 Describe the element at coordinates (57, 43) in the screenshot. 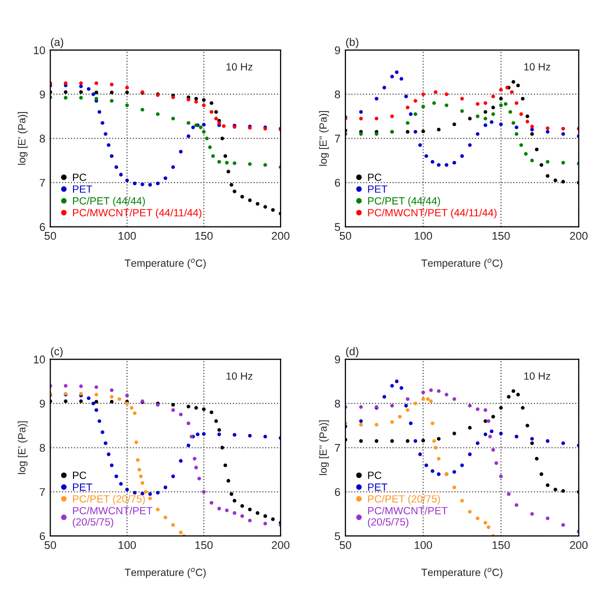

I see `chart-title: (a)` at that location.